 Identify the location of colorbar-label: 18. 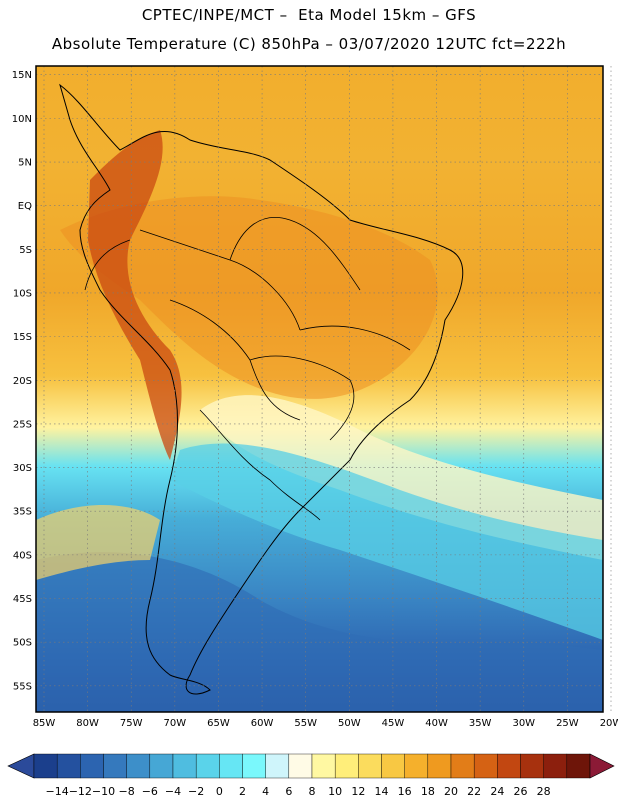
(428, 791).